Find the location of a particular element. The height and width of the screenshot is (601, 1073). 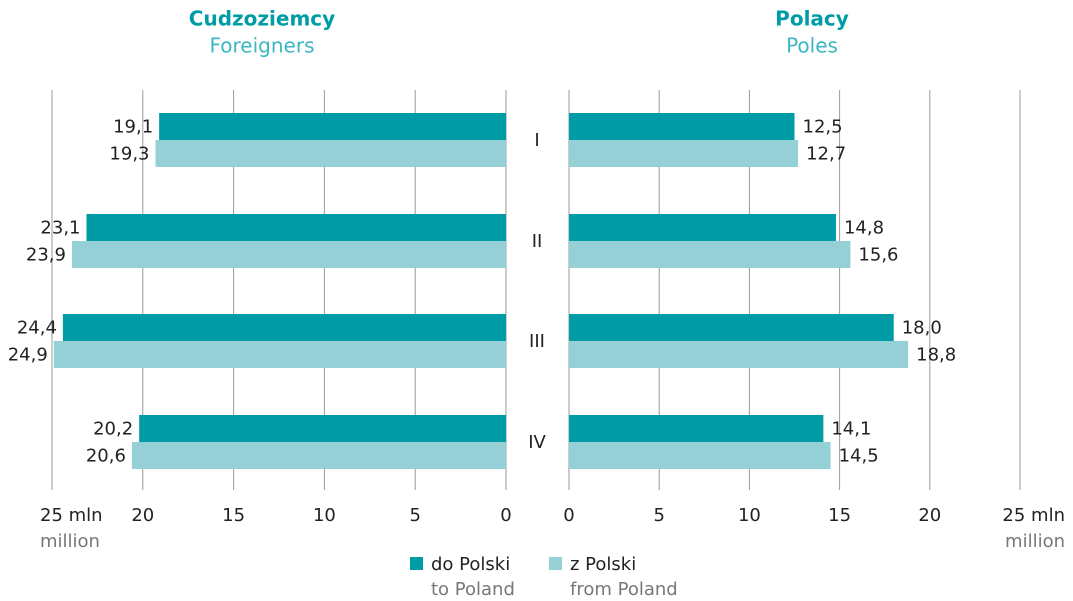

category-label: III is located at coordinates (537, 341).